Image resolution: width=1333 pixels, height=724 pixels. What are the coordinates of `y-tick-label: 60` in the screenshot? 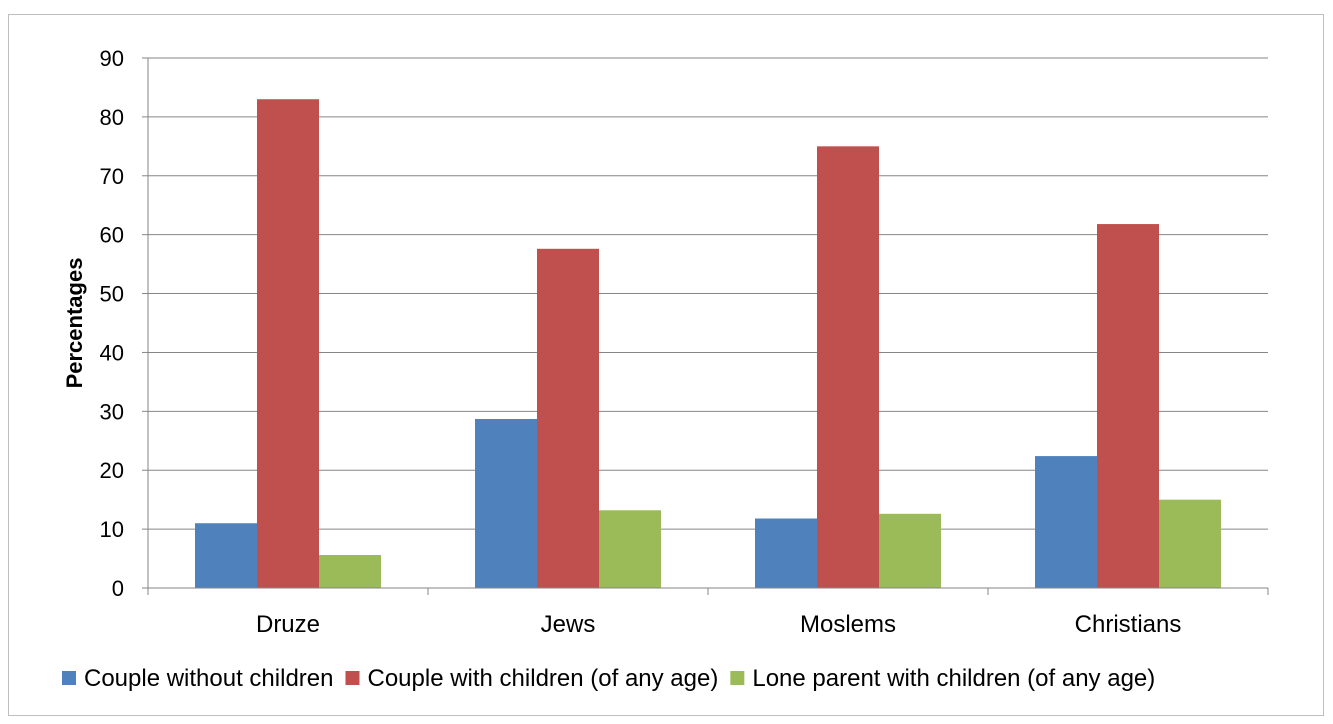 It's located at (112, 235).